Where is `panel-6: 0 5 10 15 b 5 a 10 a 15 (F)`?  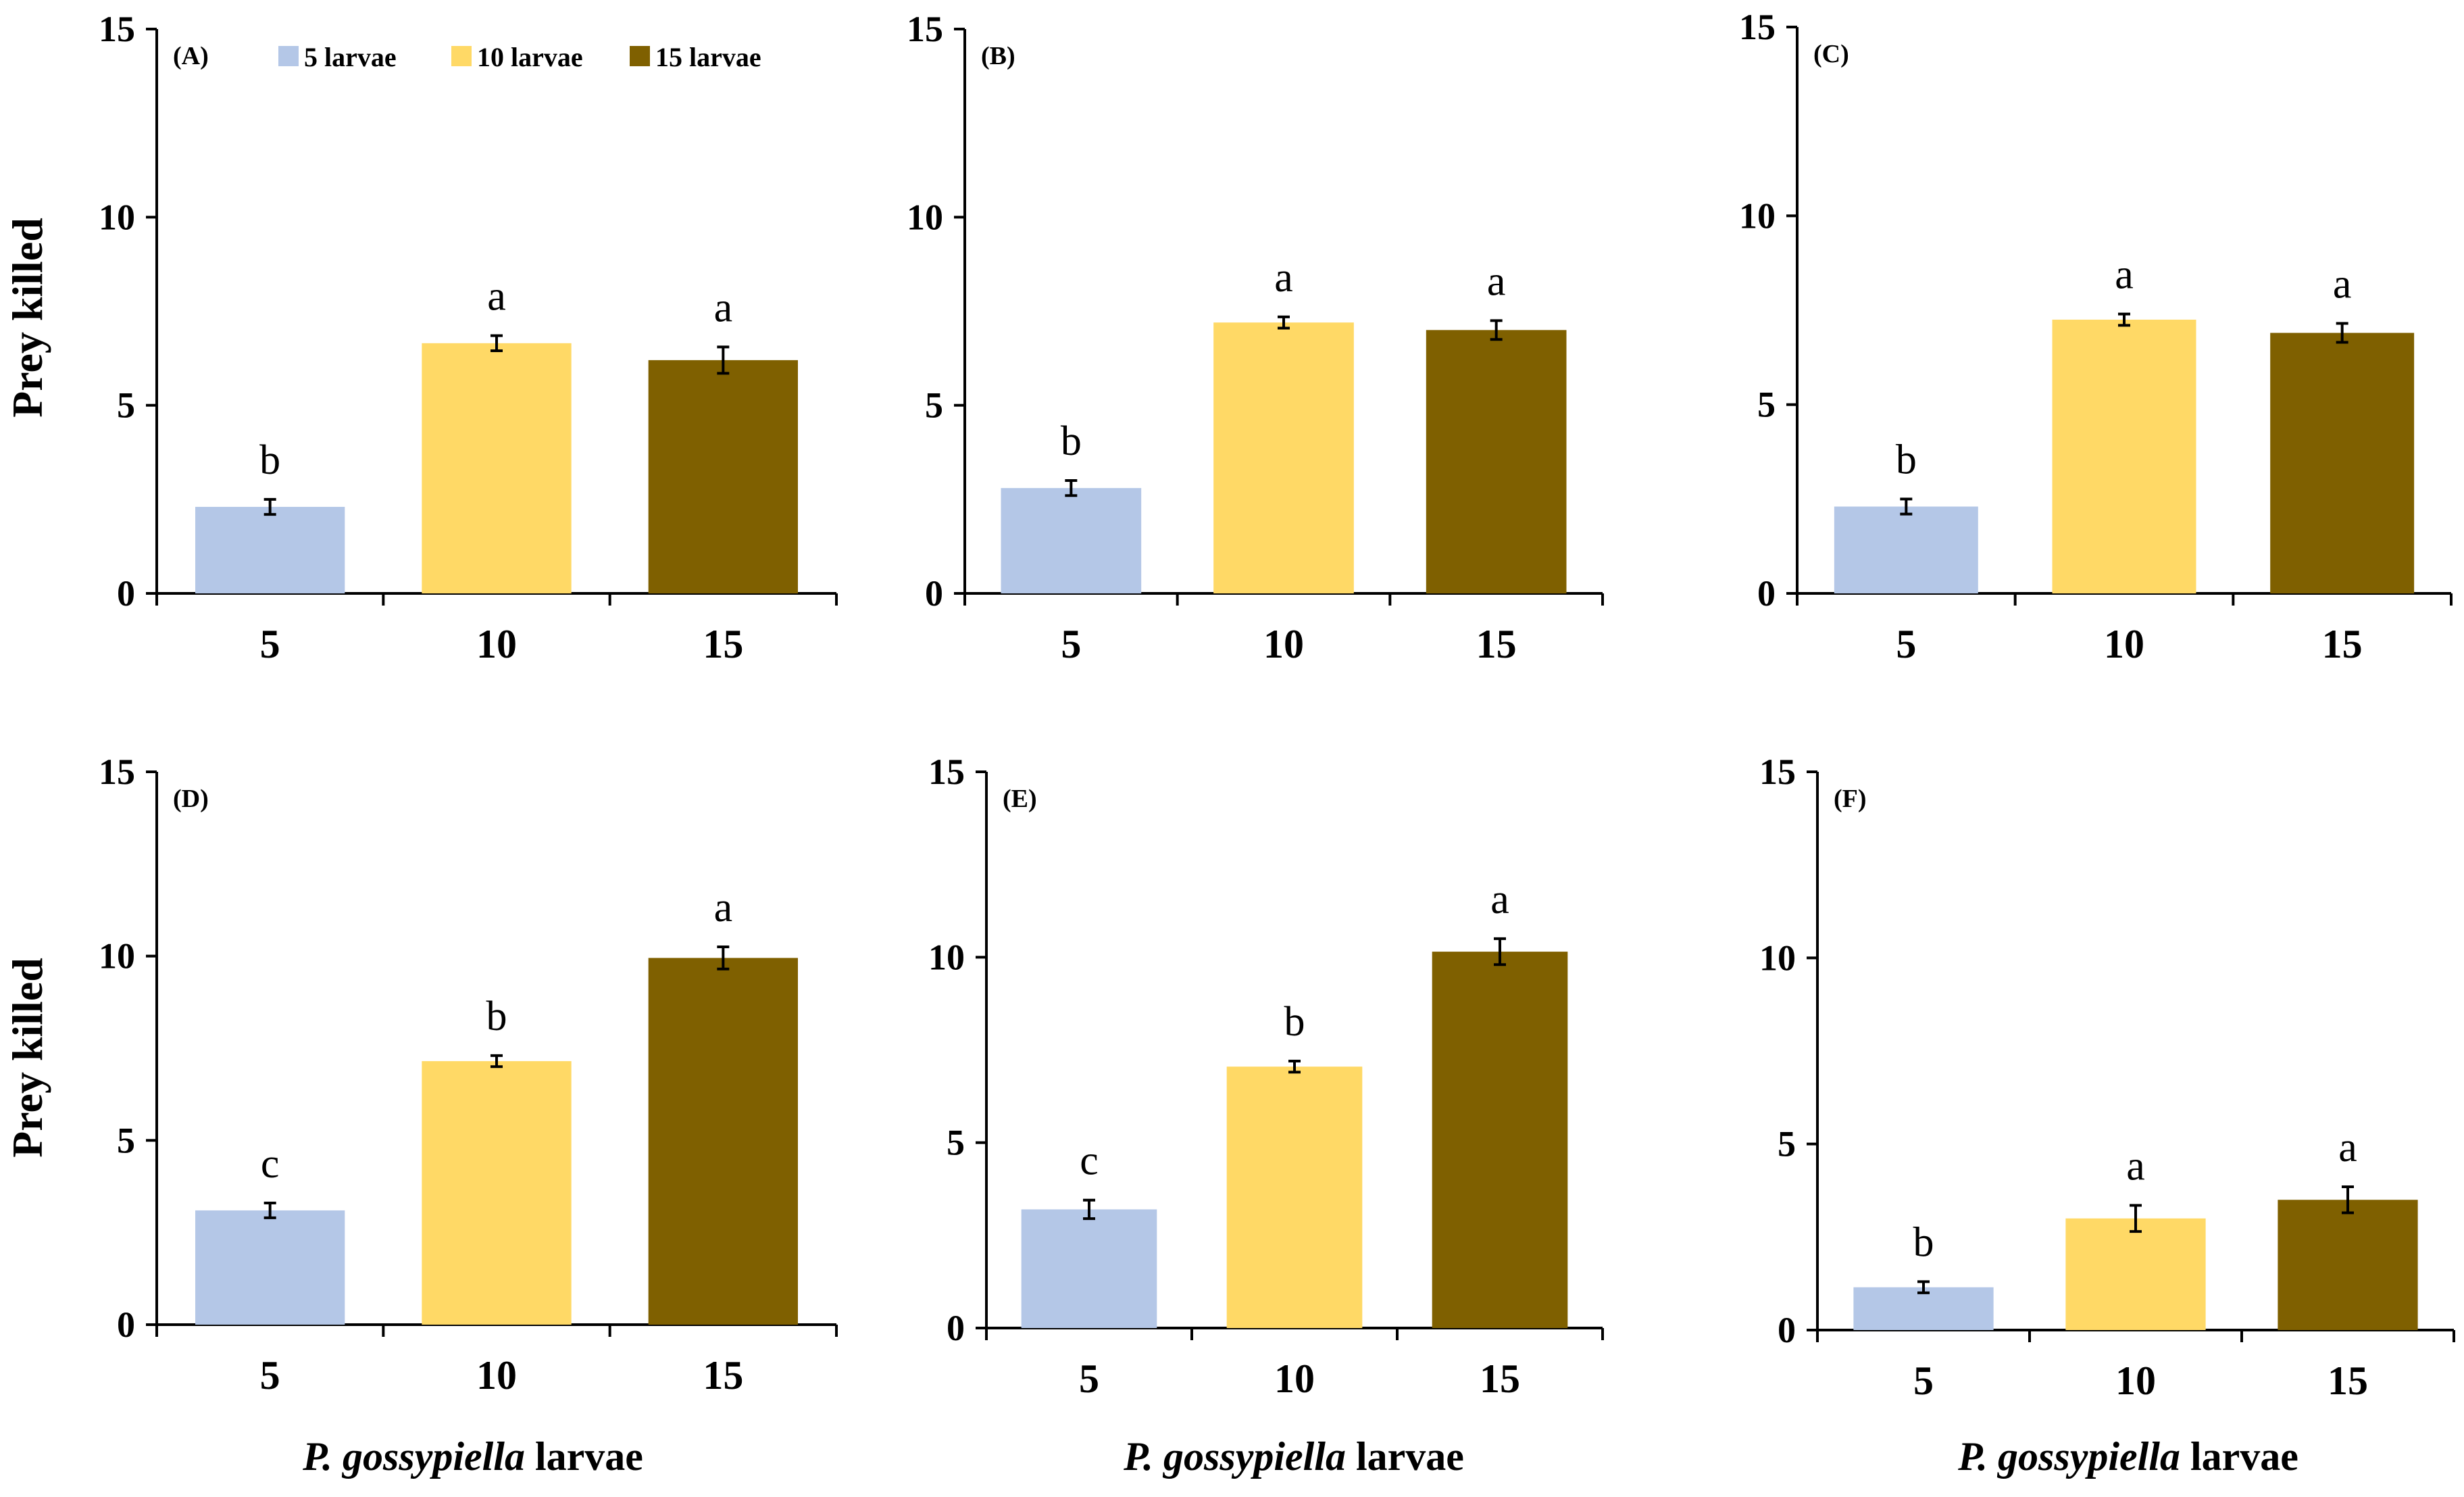
panel-6: 0 5 10 15 b 5 a 10 a 15 (F) is located at coordinates (2107, 1077).